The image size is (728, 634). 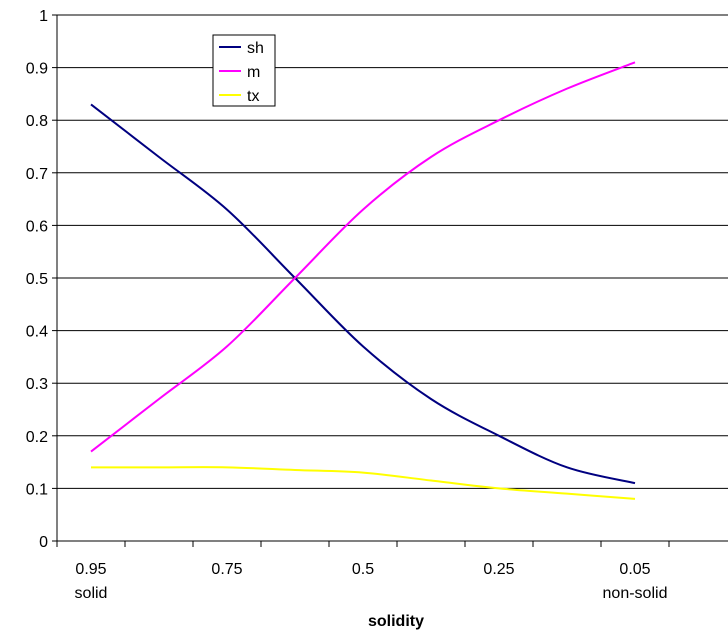 I want to click on legend-label-sh: sh, so click(x=255, y=48).